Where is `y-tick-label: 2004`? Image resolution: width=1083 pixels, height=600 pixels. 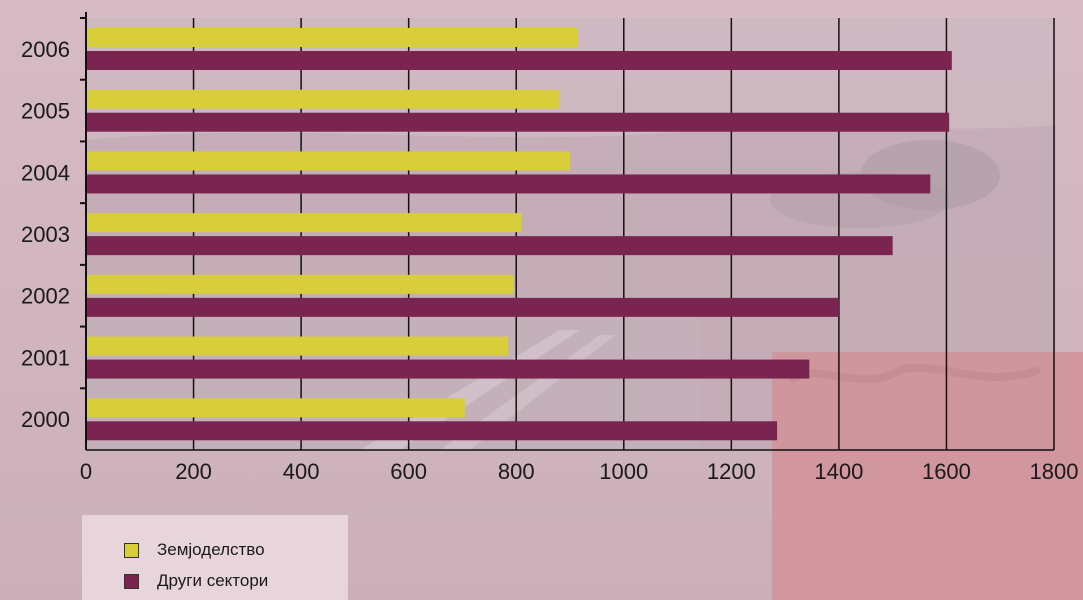
y-tick-label: 2004 is located at coordinates (45, 172).